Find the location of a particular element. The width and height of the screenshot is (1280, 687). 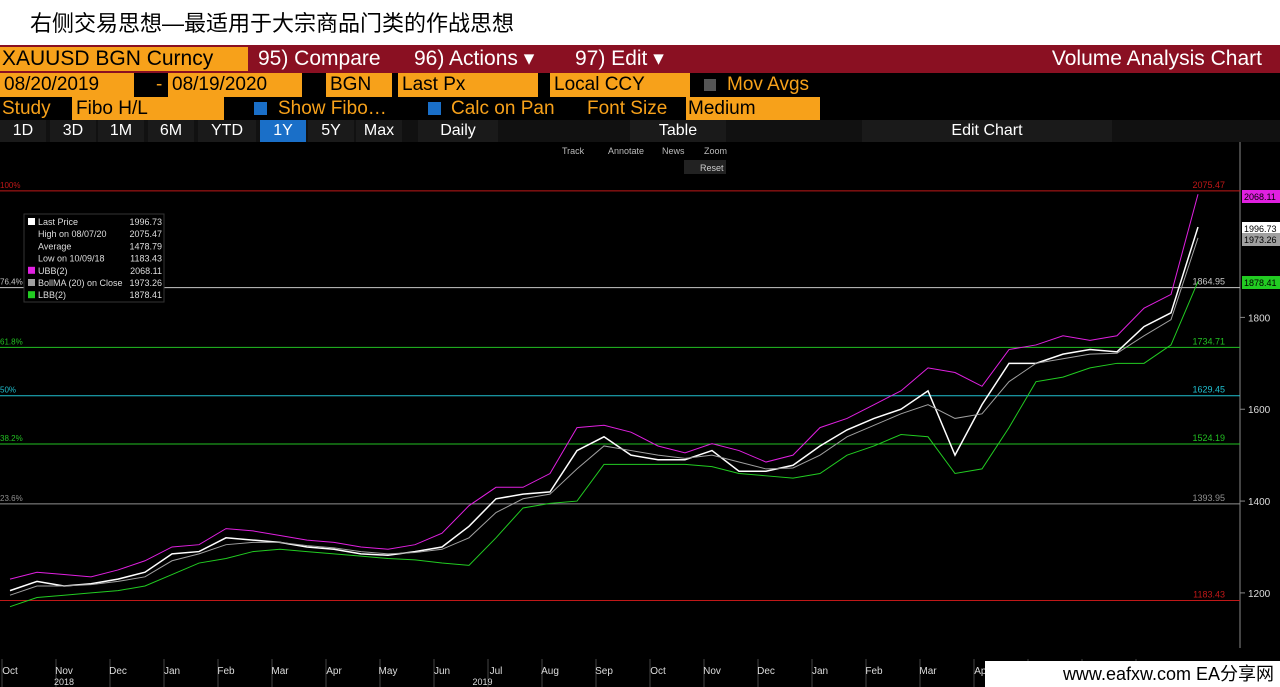

font-size-label: Font Size is located at coordinates (627, 108).